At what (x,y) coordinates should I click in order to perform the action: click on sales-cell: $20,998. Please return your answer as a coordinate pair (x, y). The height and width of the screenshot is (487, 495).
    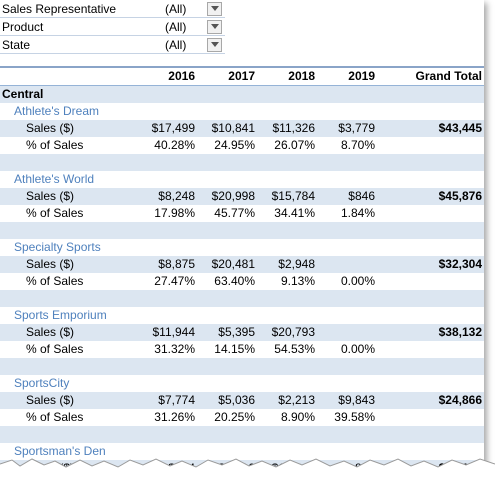
    Looking at the image, I should click on (233, 196).